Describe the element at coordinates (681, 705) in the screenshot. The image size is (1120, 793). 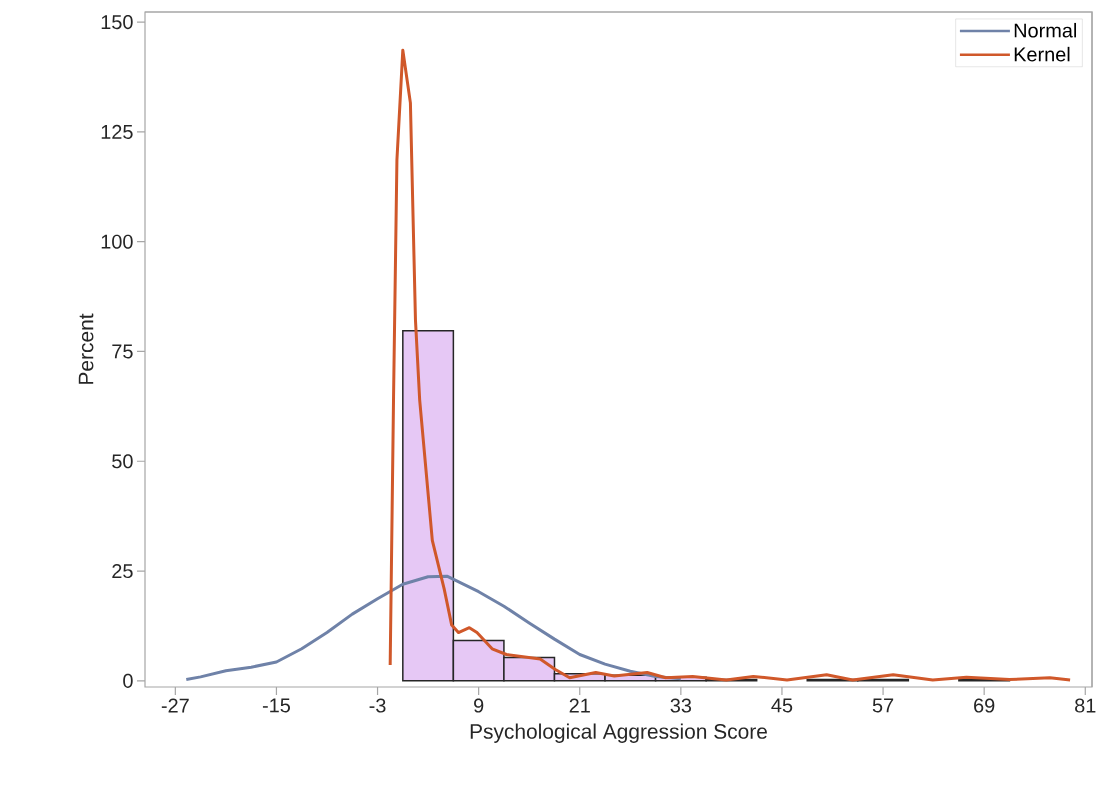
I see `x-tick-label: 33` at that location.